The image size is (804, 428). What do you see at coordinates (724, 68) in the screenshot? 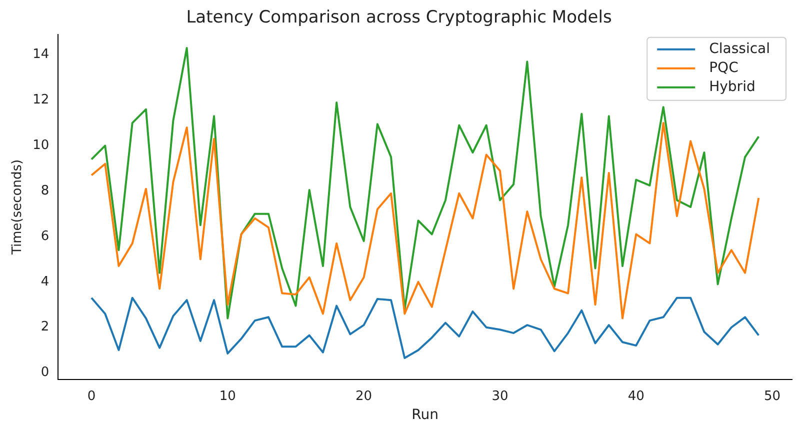
I see `legend-label: PQC` at bounding box center [724, 68].